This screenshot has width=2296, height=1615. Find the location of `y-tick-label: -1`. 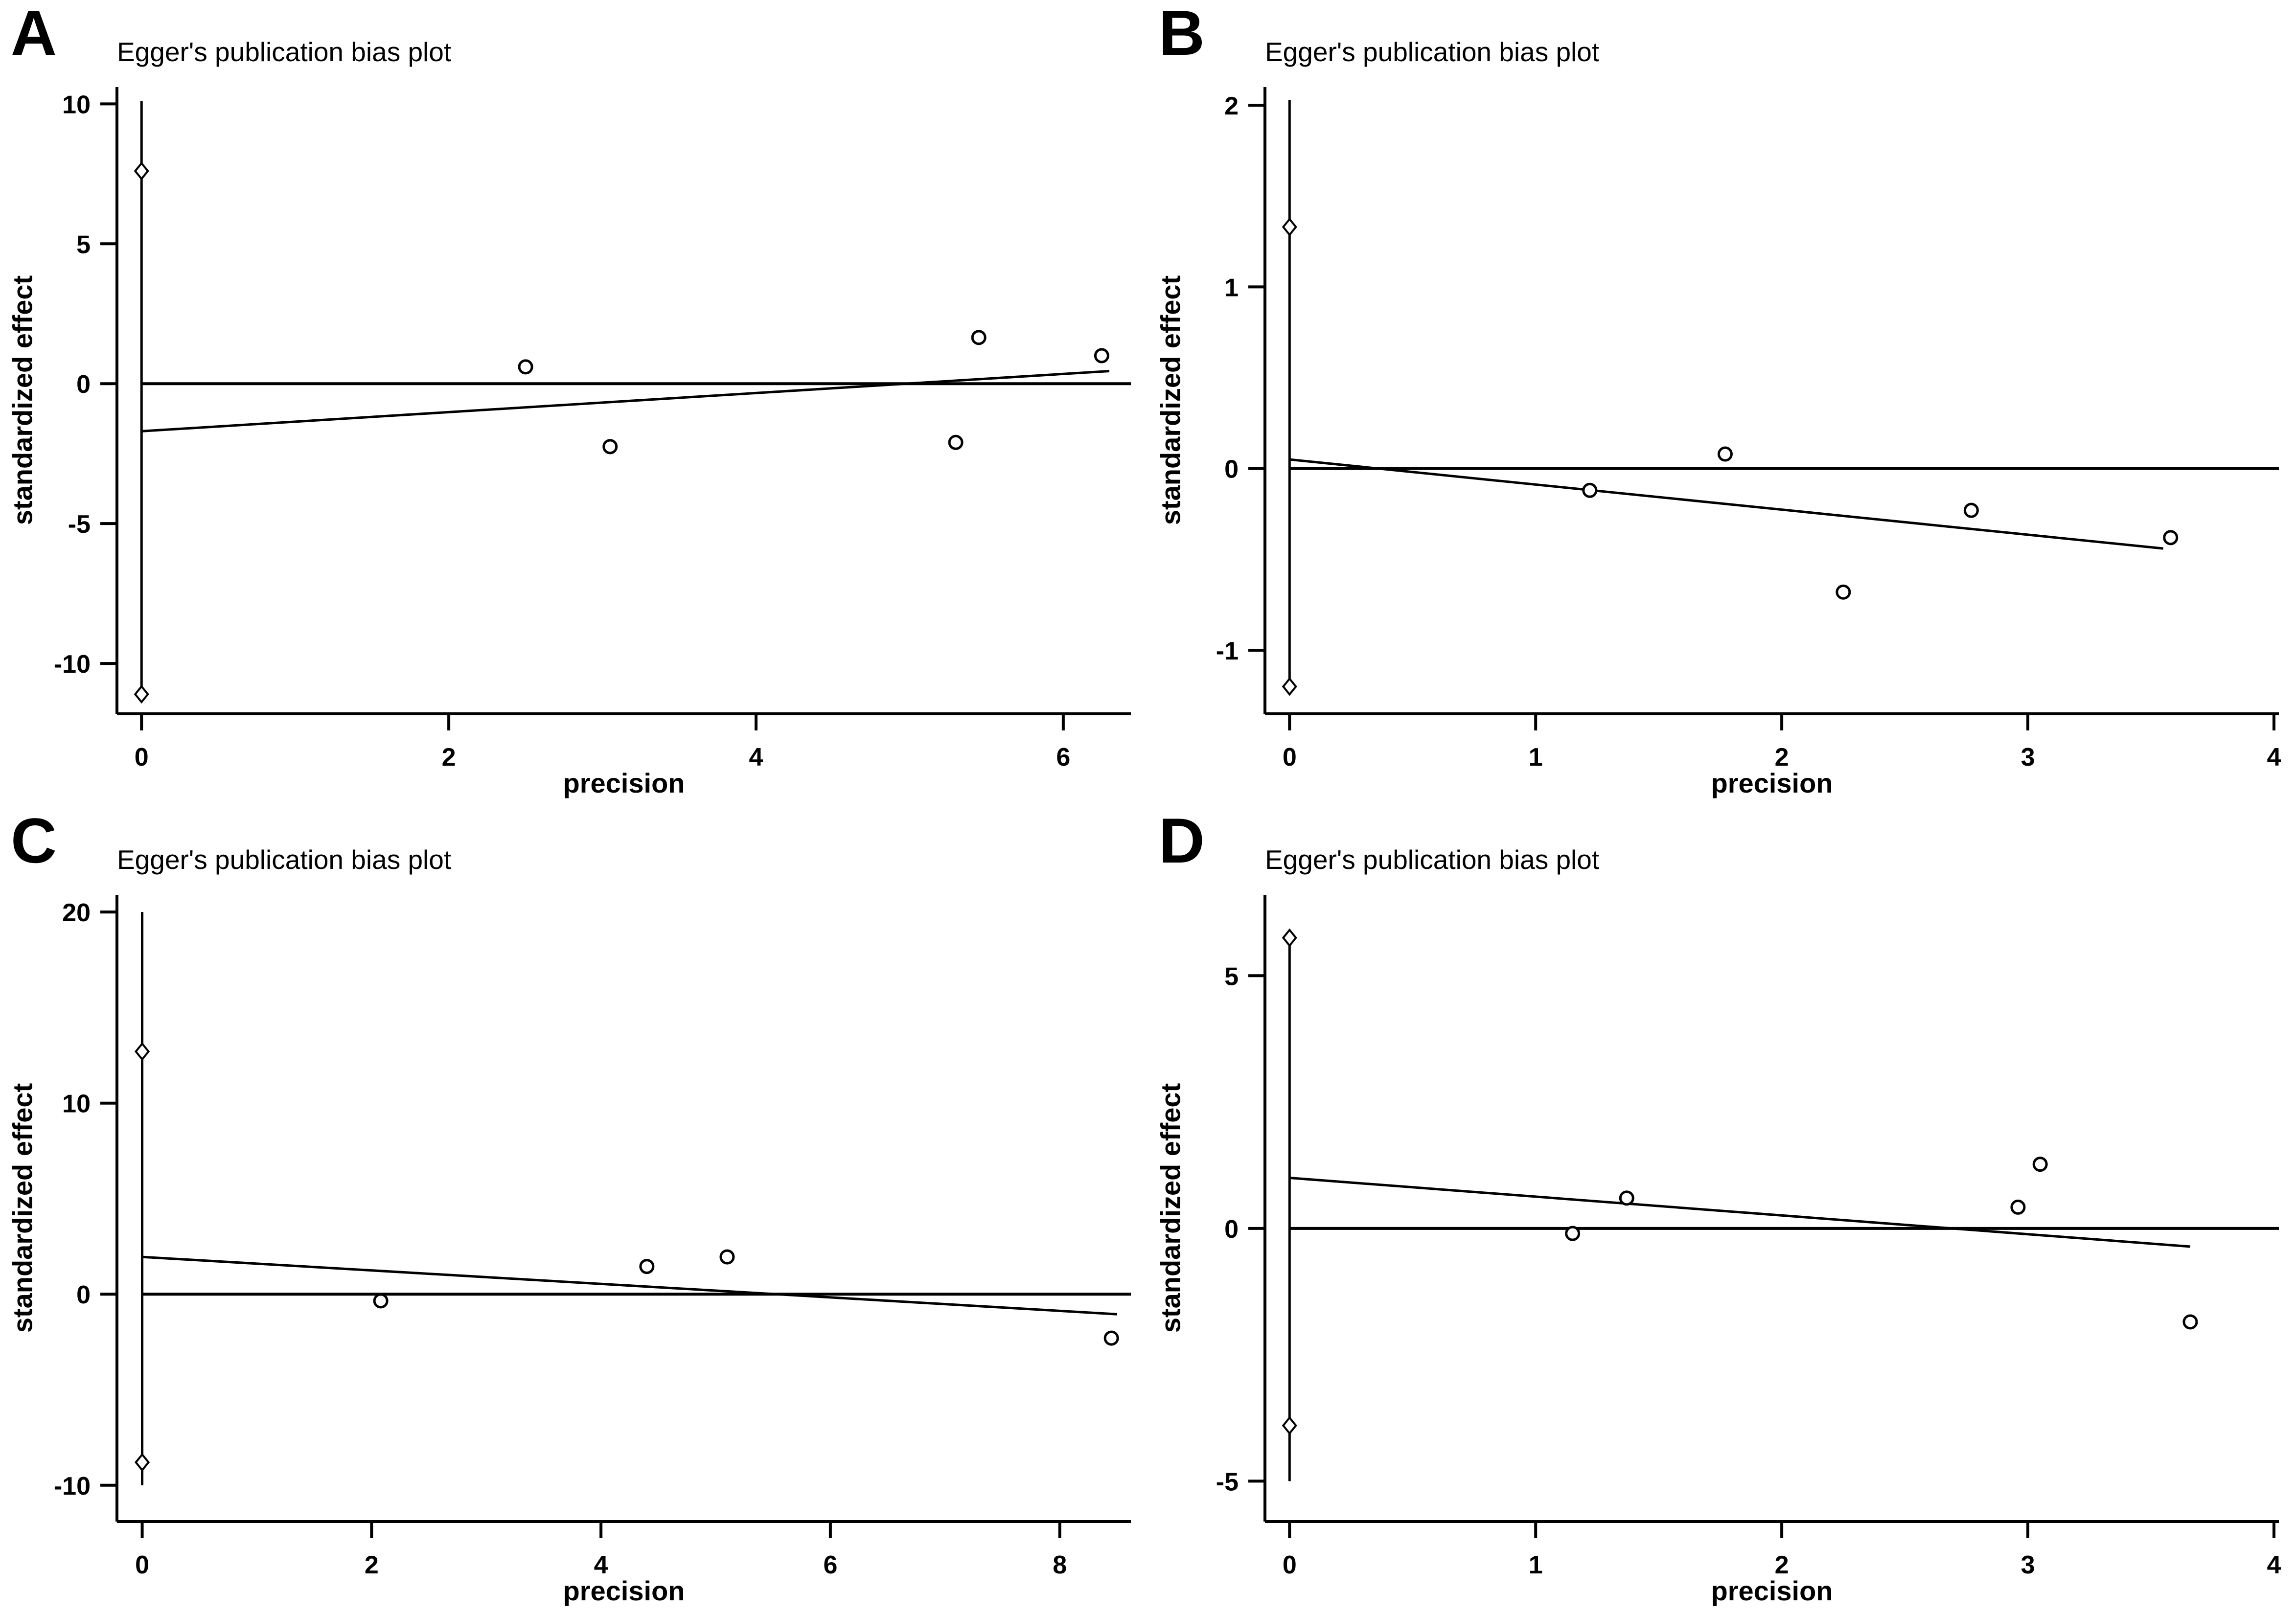

y-tick-label: -1 is located at coordinates (1227, 651).